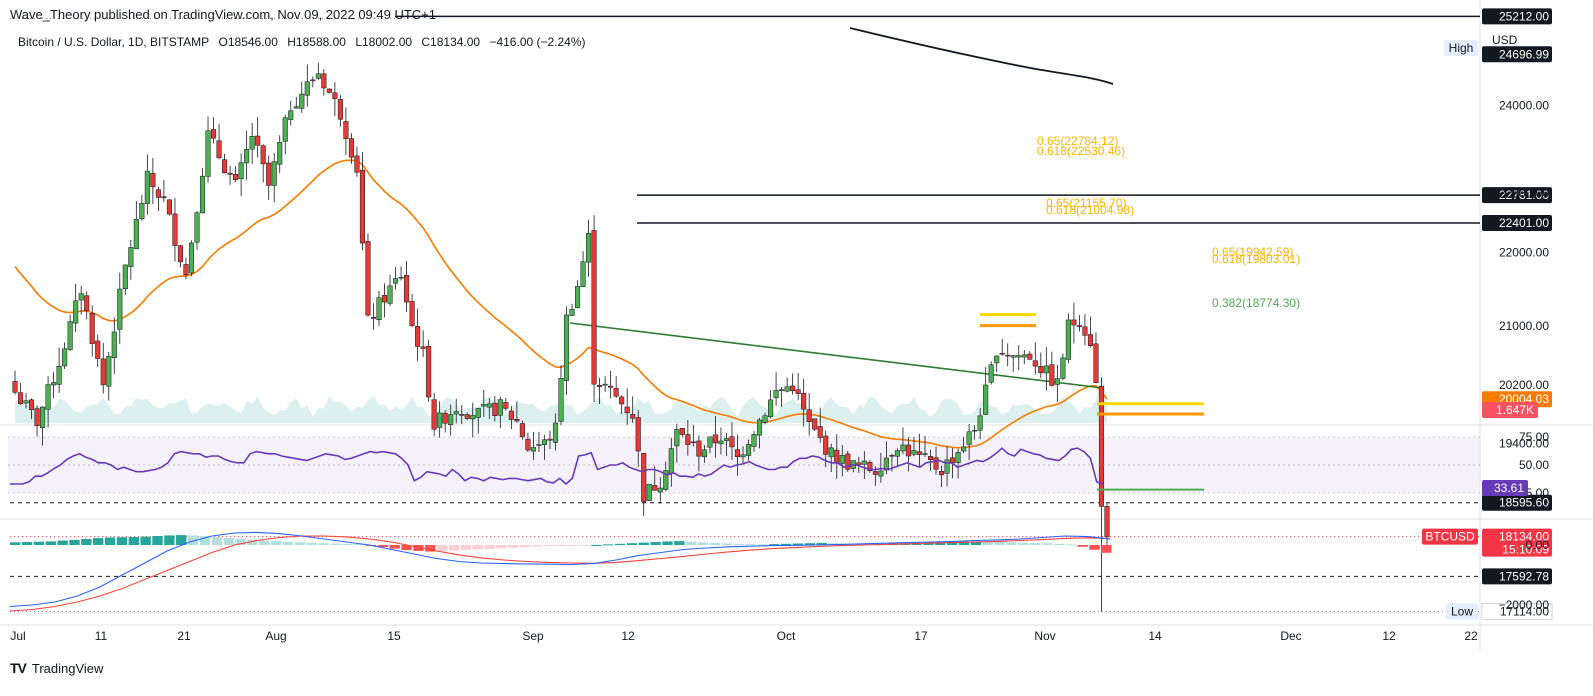  I want to click on low-tag, so click(1462, 611).